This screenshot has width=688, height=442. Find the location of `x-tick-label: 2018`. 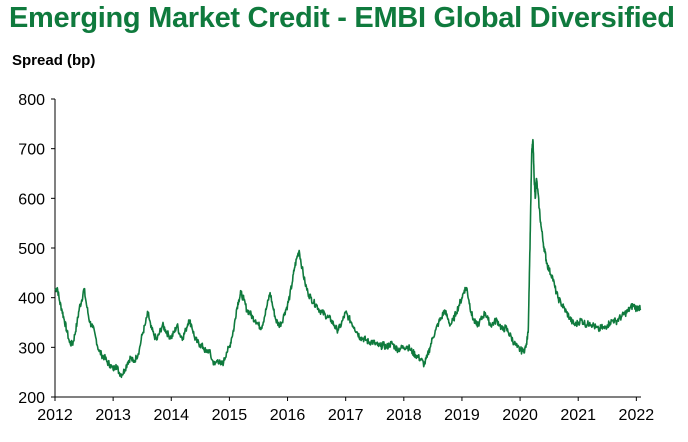

x-tick-label: 2018 is located at coordinates (404, 415).